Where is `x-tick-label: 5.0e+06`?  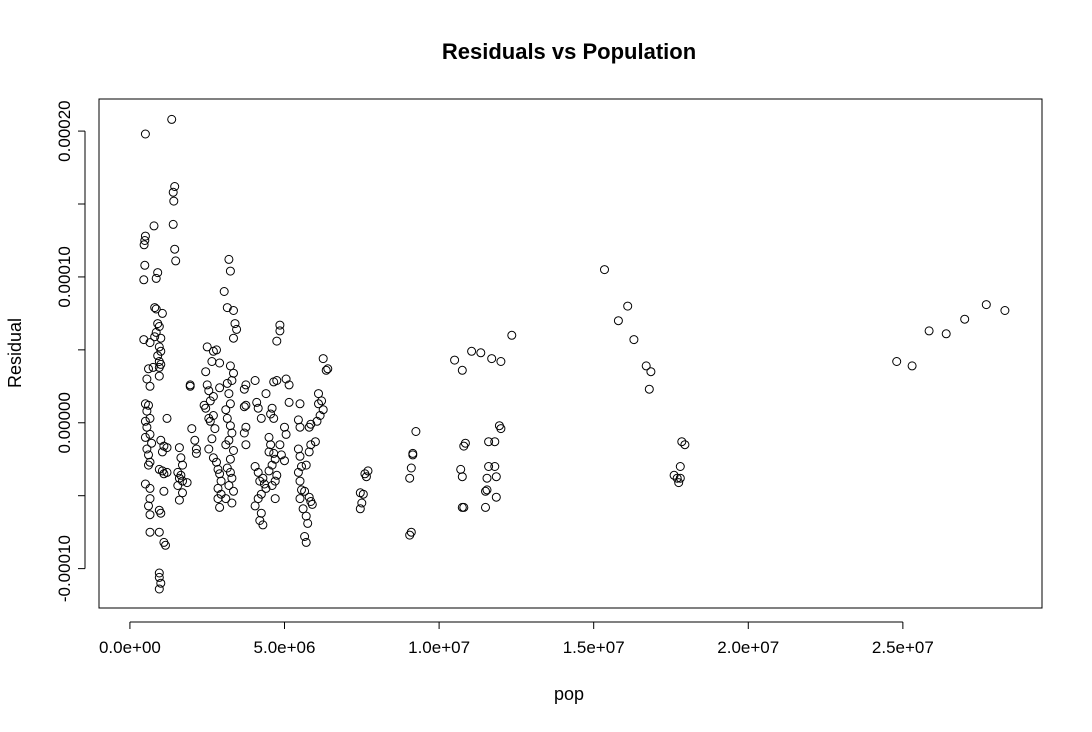
x-tick-label: 5.0e+06 is located at coordinates (285, 647).